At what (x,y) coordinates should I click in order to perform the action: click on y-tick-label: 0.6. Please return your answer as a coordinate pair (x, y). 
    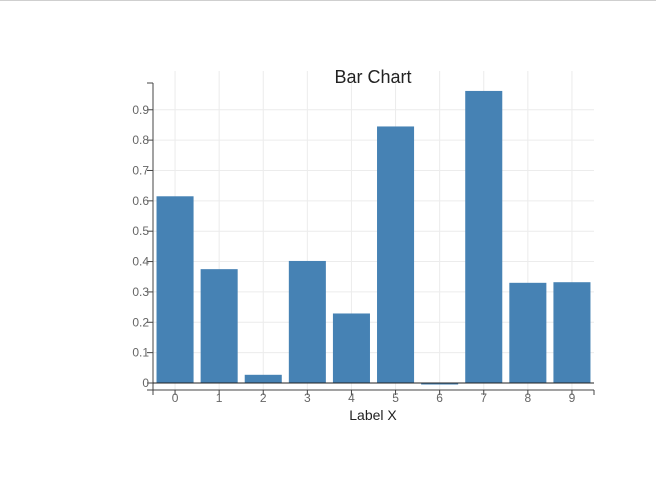
    Looking at the image, I should click on (140, 201).